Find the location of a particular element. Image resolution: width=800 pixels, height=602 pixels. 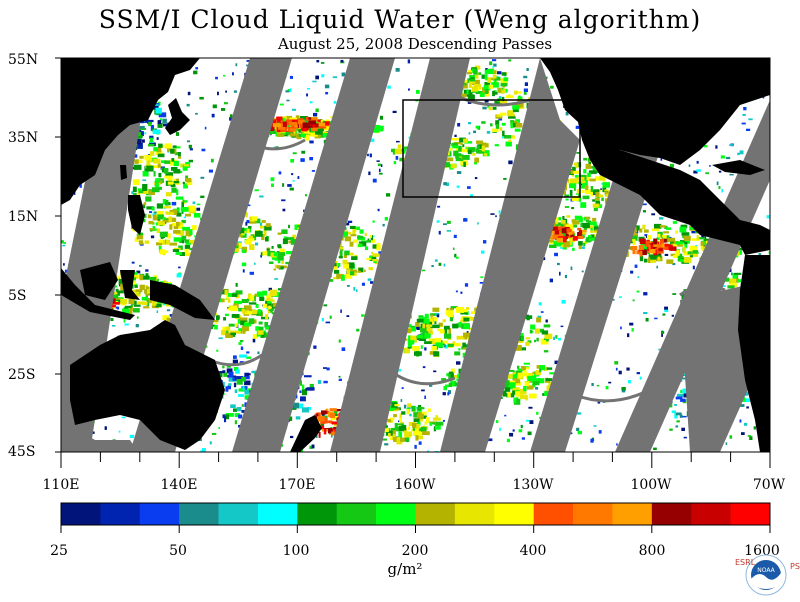

lon-label-100w: 100W is located at coordinates (651, 485).